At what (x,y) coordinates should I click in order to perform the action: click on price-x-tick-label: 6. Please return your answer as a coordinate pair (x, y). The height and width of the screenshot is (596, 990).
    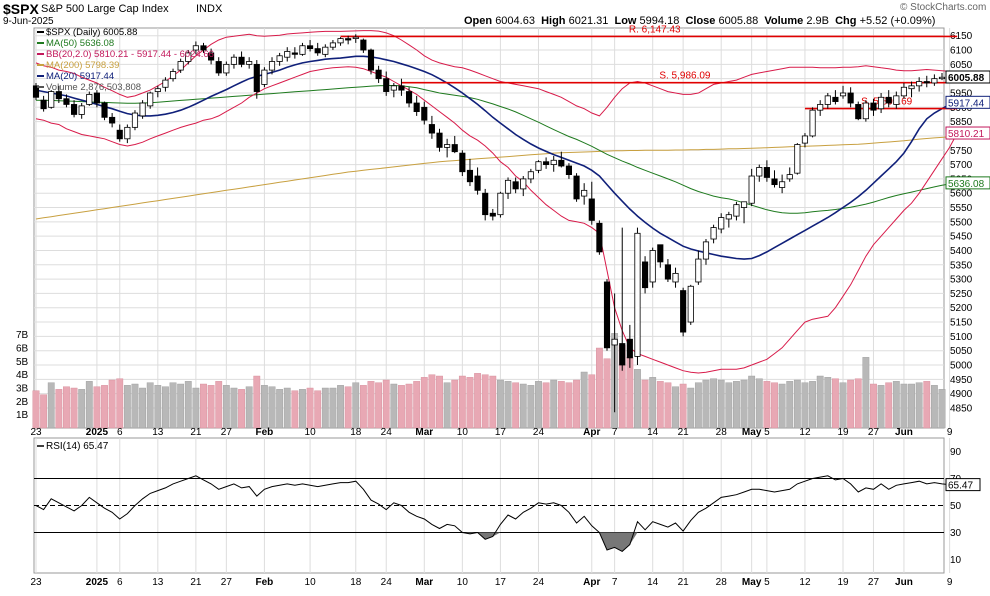
    Looking at the image, I should click on (120, 432).